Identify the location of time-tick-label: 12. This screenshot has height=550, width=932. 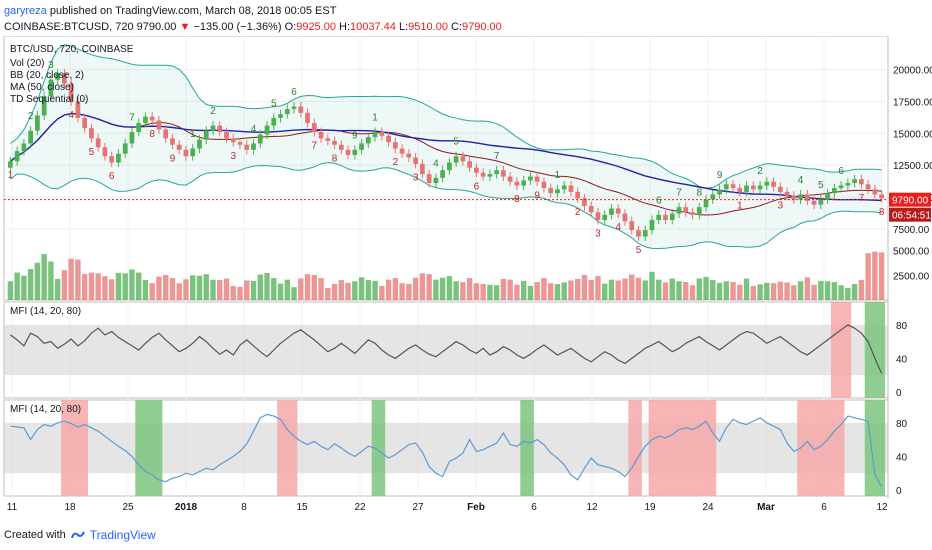
(882, 507).